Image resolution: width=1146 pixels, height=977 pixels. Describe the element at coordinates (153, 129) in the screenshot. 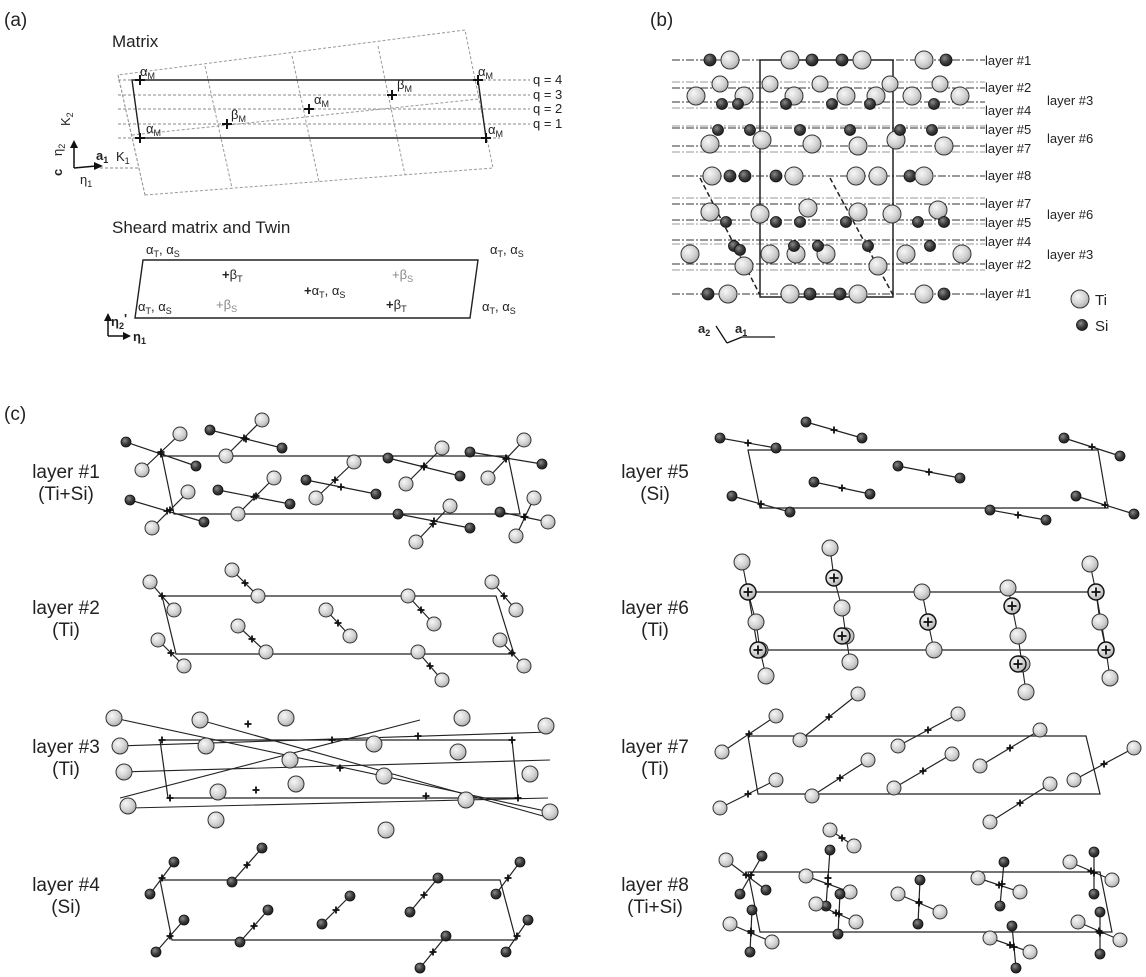

I see `alpha-m-label: αM` at that location.